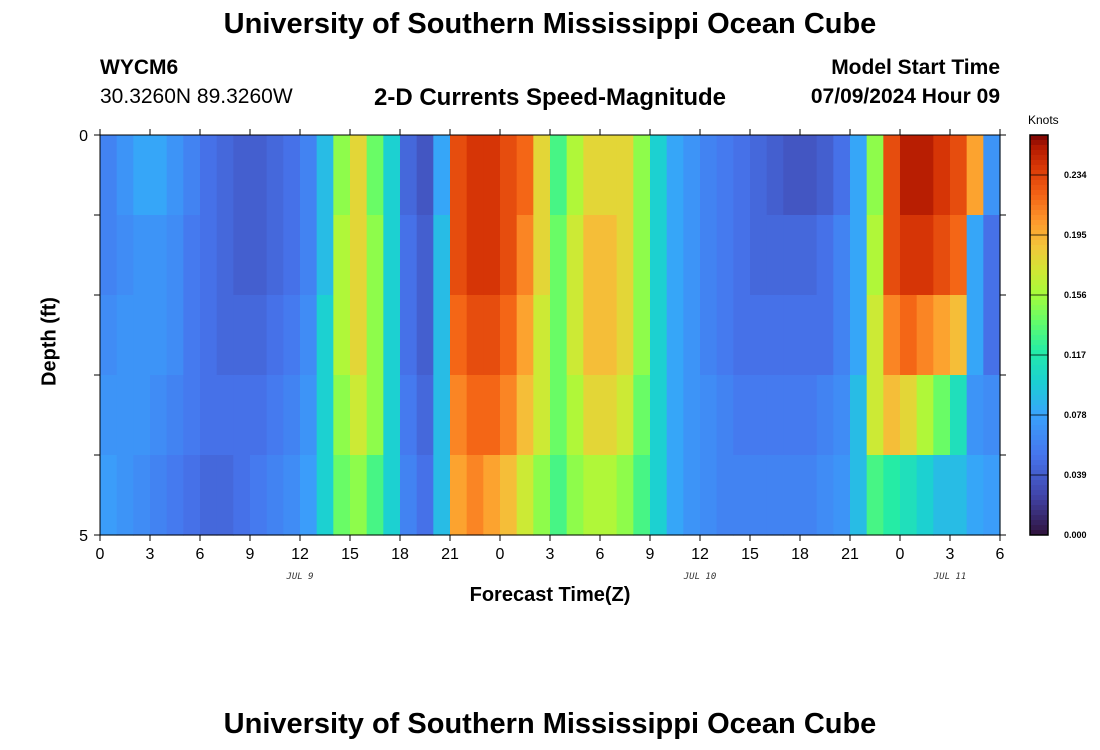 The image size is (1100, 750). Describe the element at coordinates (500, 554) in the screenshot. I see `x-tick-label: 0` at that location.